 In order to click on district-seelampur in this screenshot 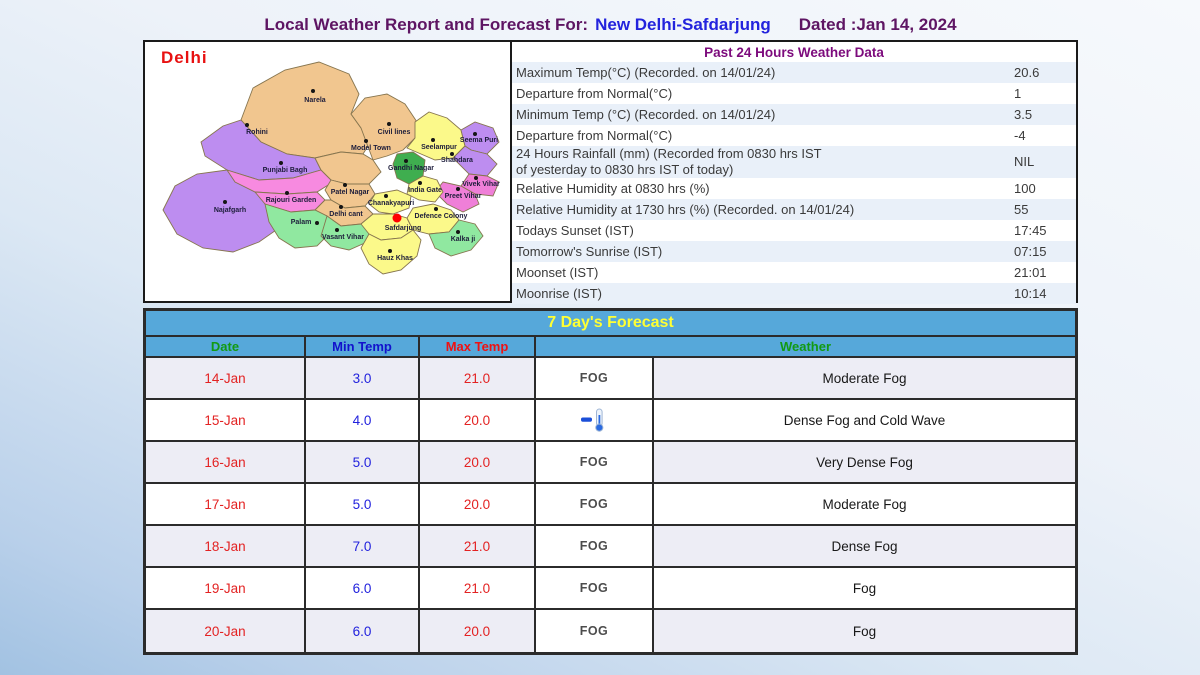, I will do `click(436, 136)`.